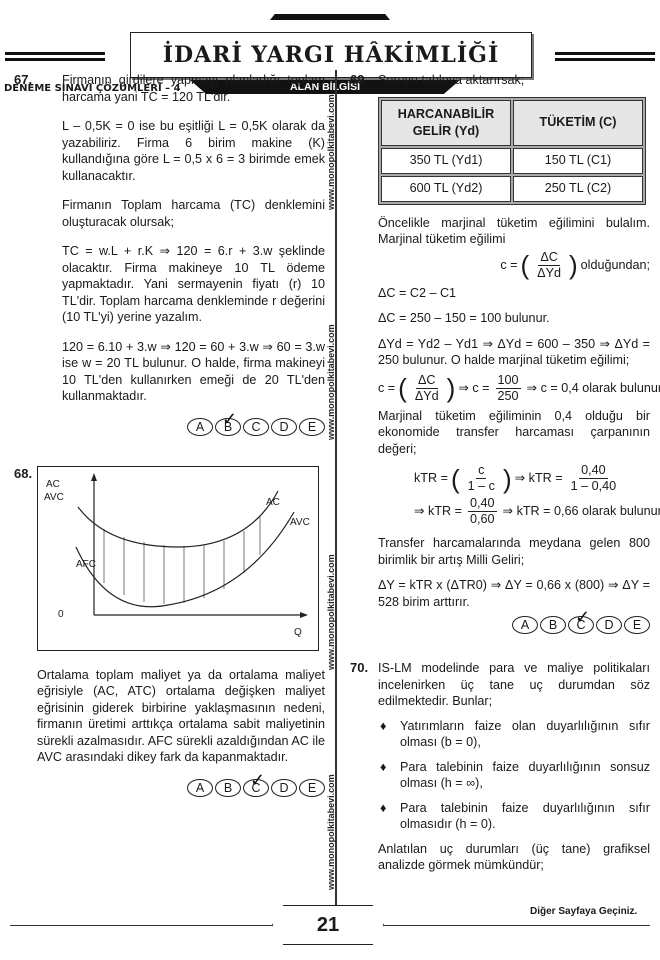  What do you see at coordinates (605, 56) in the screenshot?
I see `header-bars-right` at bounding box center [605, 56].